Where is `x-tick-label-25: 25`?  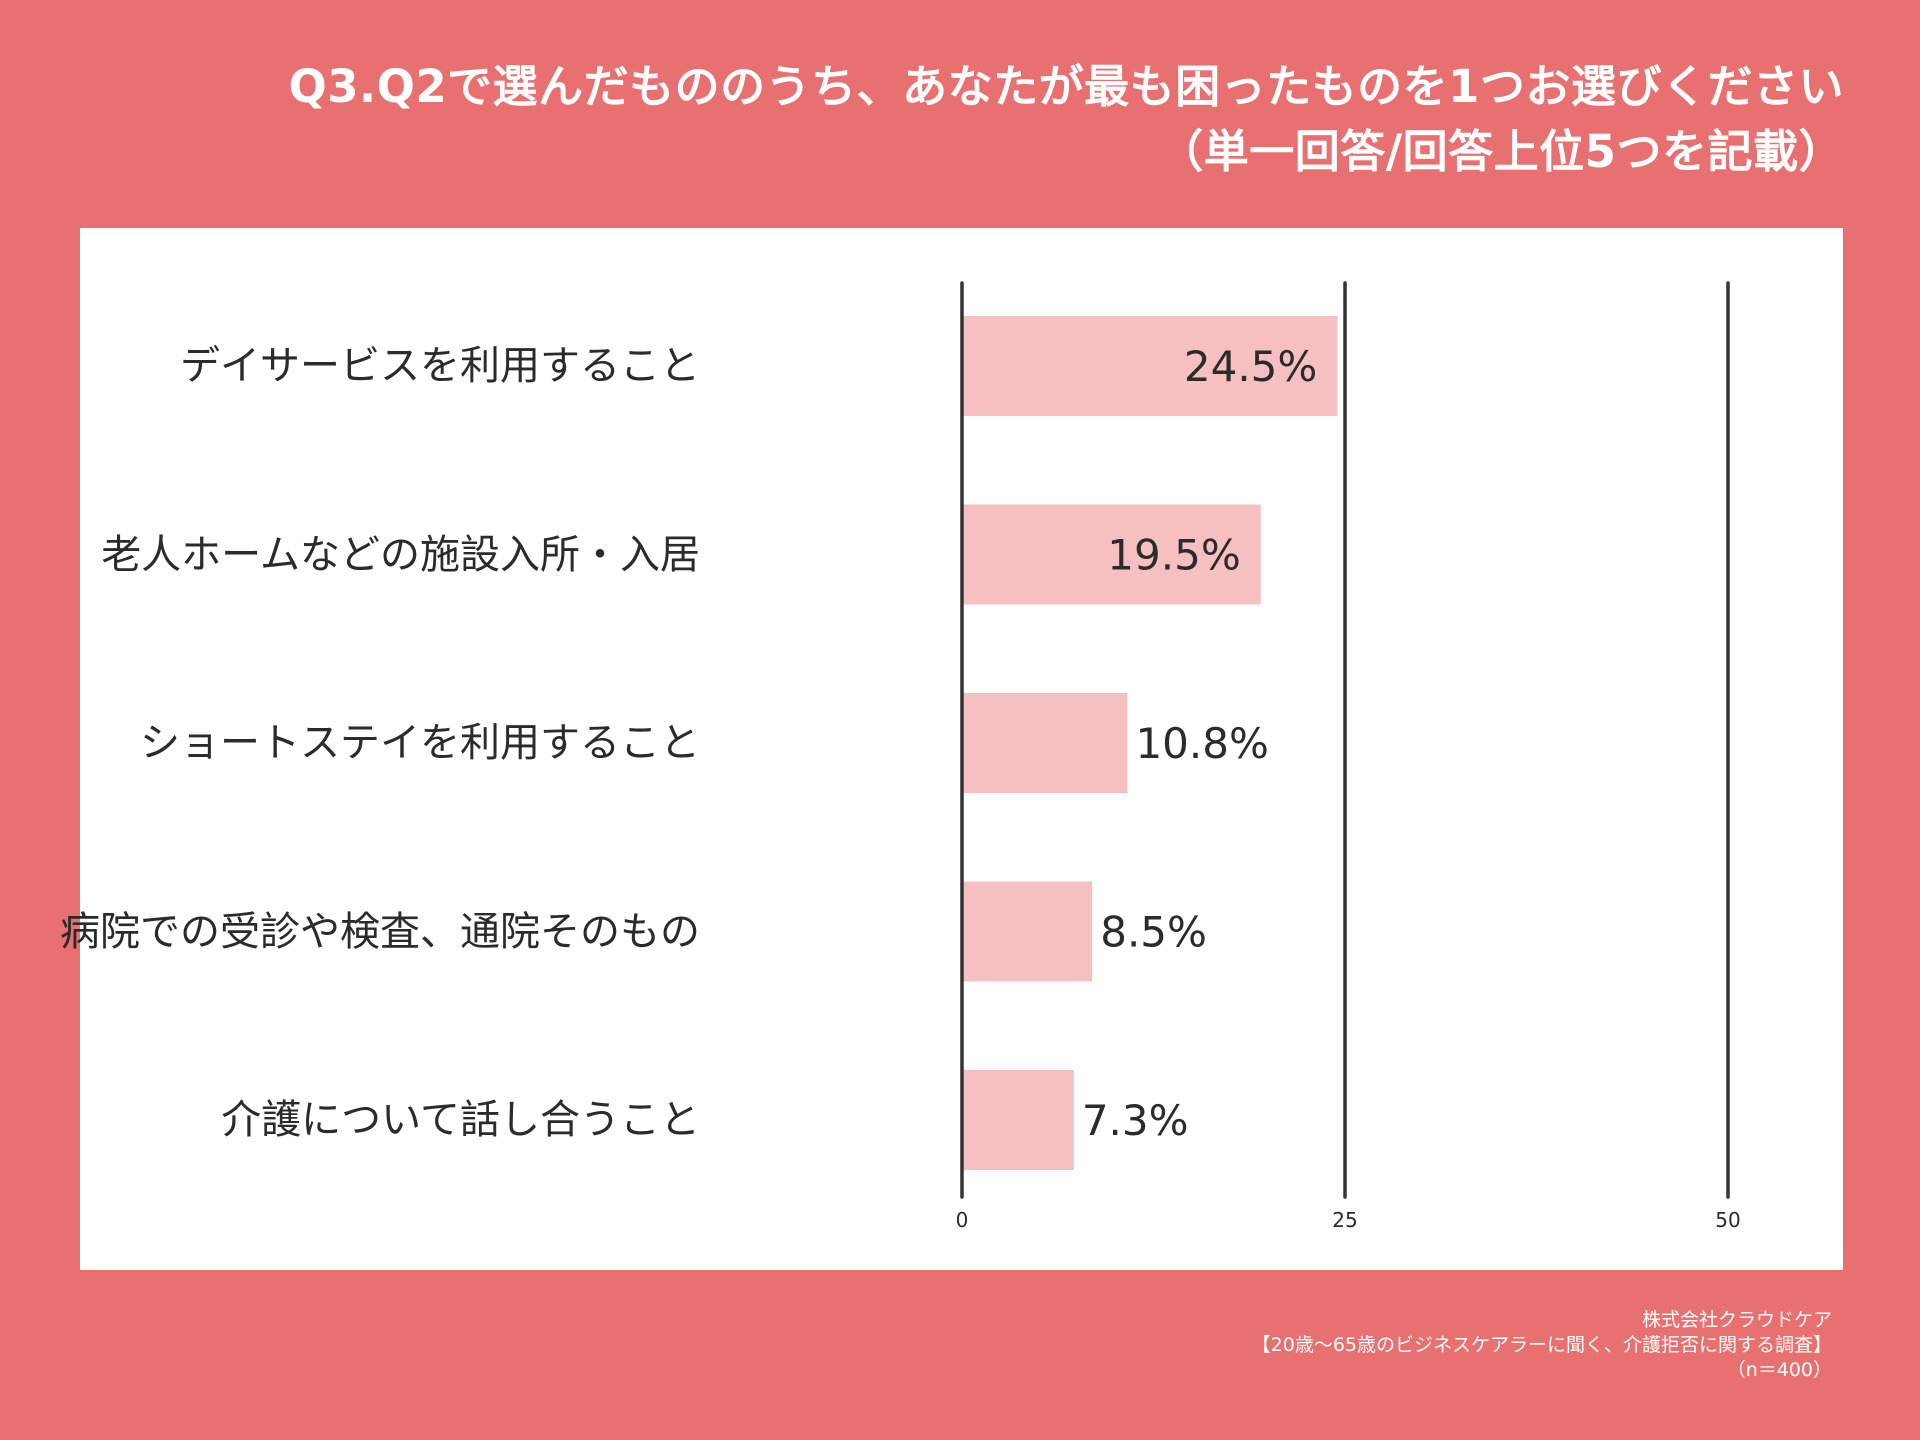 x-tick-label-25: 25 is located at coordinates (1344, 1220).